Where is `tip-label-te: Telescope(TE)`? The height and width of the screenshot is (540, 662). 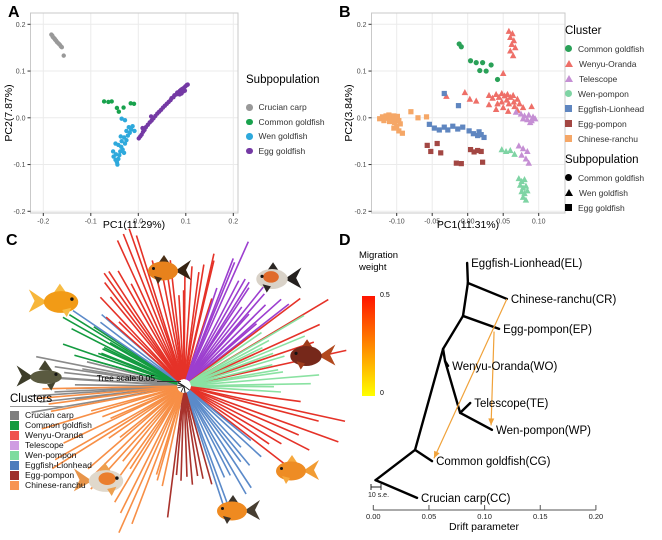 tip-label-te: Telescope(TE) is located at coordinates (511, 404).